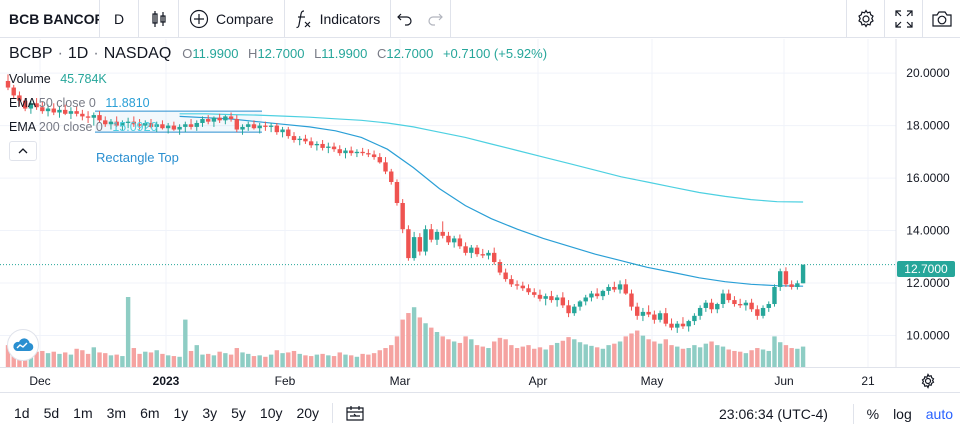  I want to click on range-1y: 1y, so click(181, 413).